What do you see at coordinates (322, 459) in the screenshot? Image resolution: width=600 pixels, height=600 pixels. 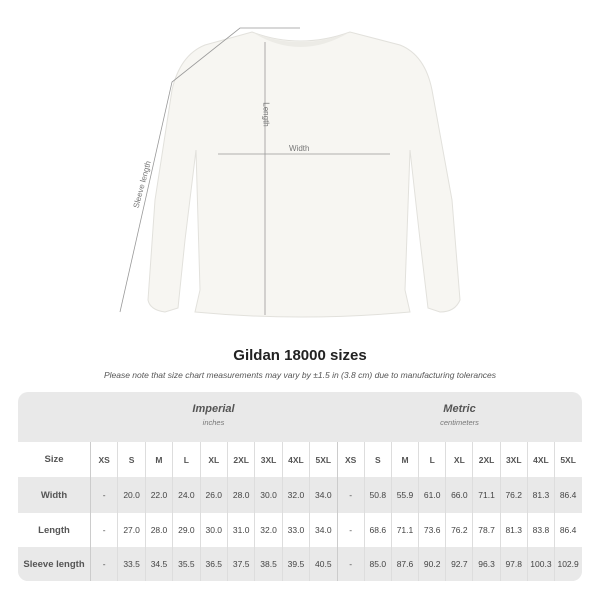 I see `imperial-cell: 5XL` at bounding box center [322, 459].